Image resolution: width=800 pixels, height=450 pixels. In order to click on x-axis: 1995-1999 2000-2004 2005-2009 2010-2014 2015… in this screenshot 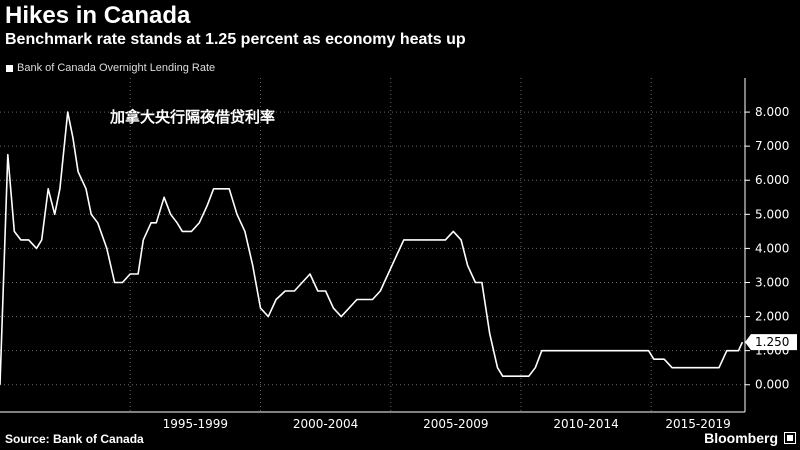, I will do `click(372, 421)`.